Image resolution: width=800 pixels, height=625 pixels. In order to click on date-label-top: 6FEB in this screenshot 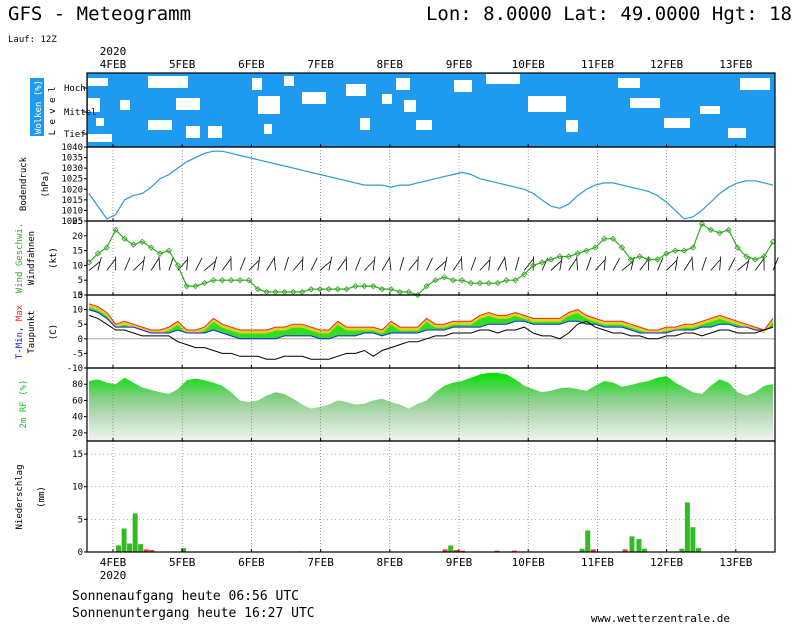, I will do `click(251, 64)`.